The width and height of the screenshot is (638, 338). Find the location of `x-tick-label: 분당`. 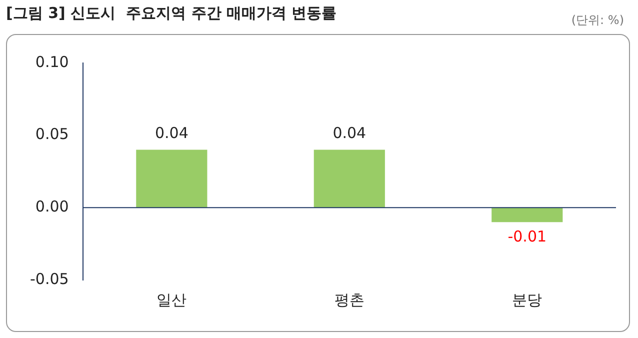

x-tick-label: 분당 is located at coordinates (527, 299).